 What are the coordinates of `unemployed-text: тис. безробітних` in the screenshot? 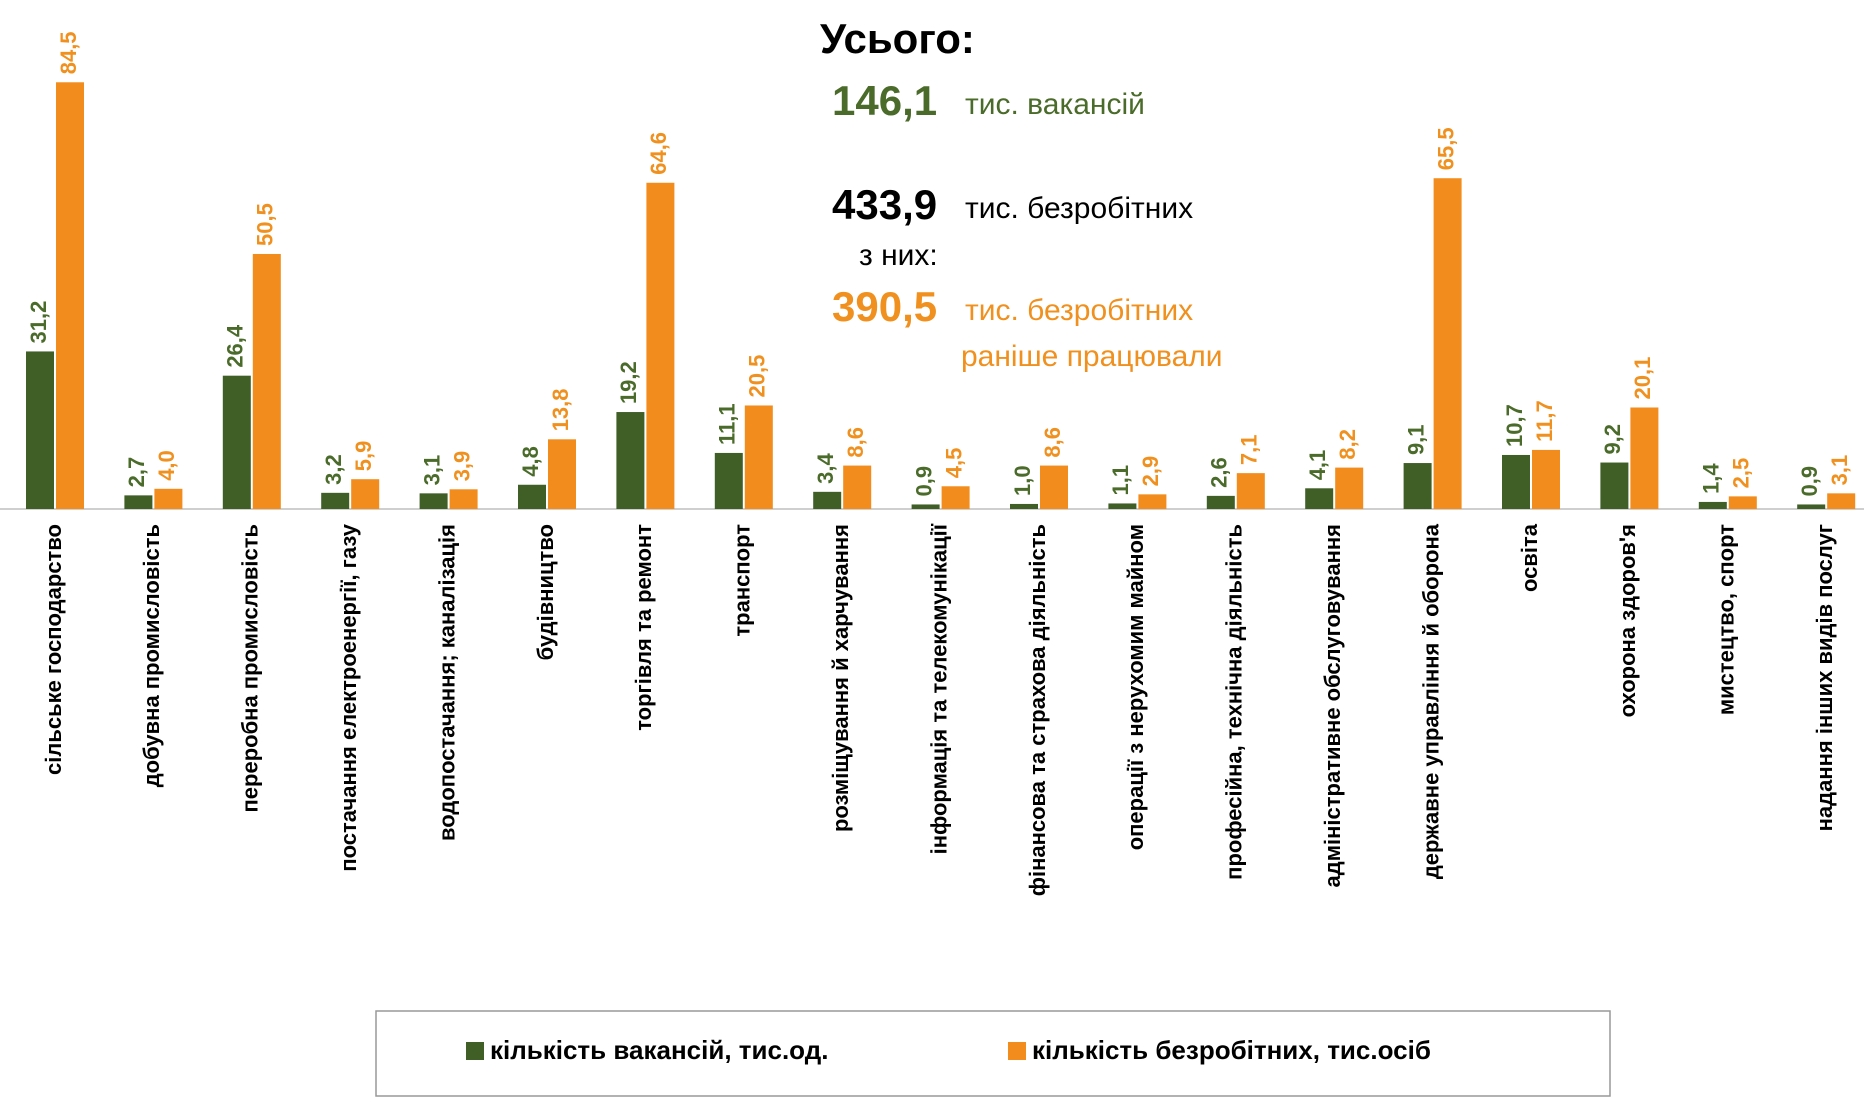 It's located at (1079, 208).